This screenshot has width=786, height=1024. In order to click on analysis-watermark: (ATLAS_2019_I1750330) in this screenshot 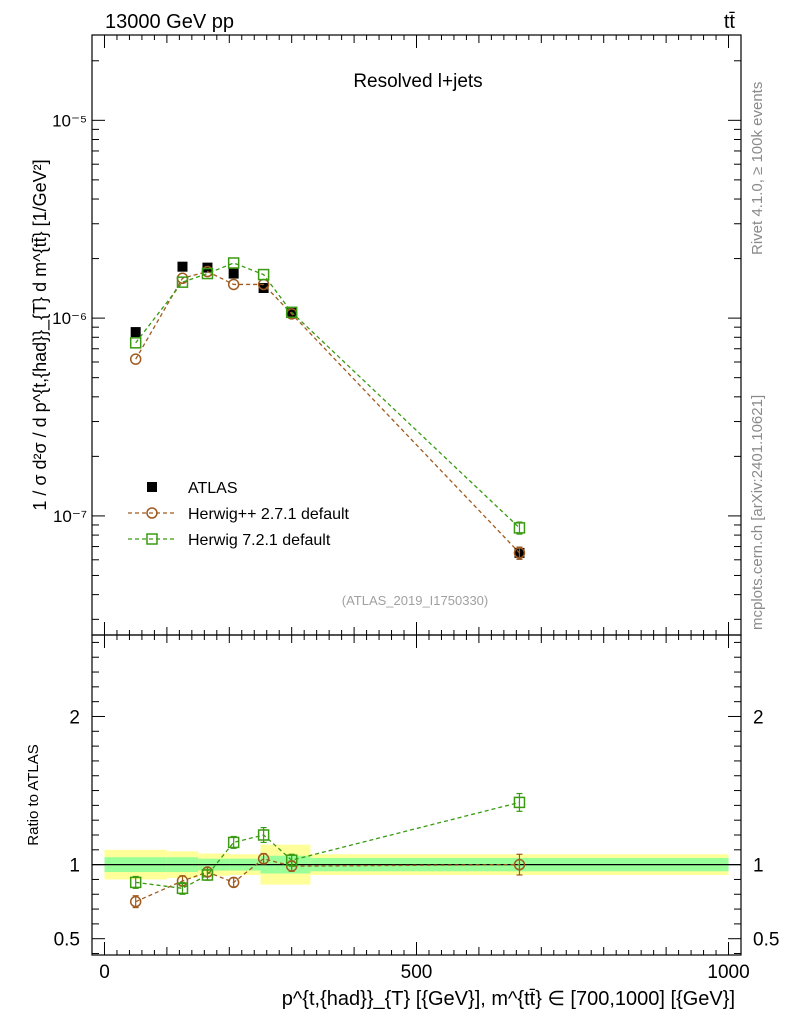, I will do `click(415, 600)`.